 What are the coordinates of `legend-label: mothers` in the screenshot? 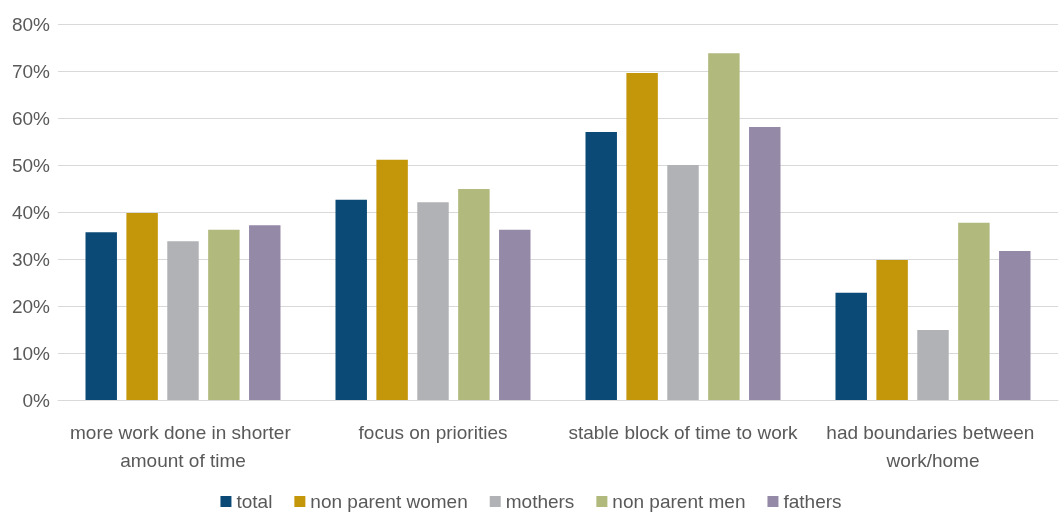 It's located at (540, 501).